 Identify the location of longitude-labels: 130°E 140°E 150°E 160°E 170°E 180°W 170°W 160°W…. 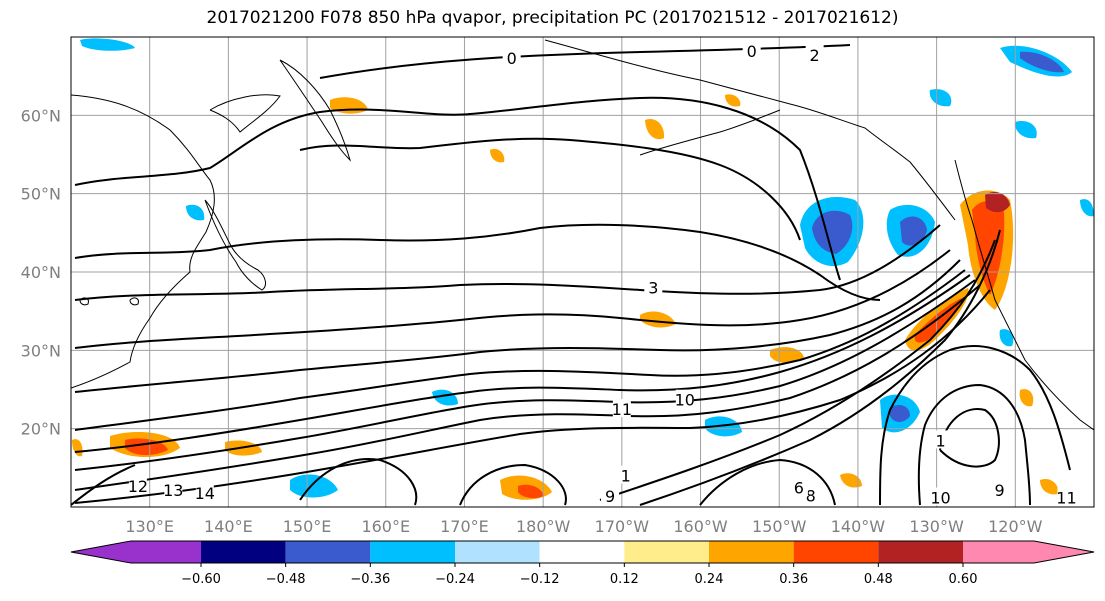
(583, 526).